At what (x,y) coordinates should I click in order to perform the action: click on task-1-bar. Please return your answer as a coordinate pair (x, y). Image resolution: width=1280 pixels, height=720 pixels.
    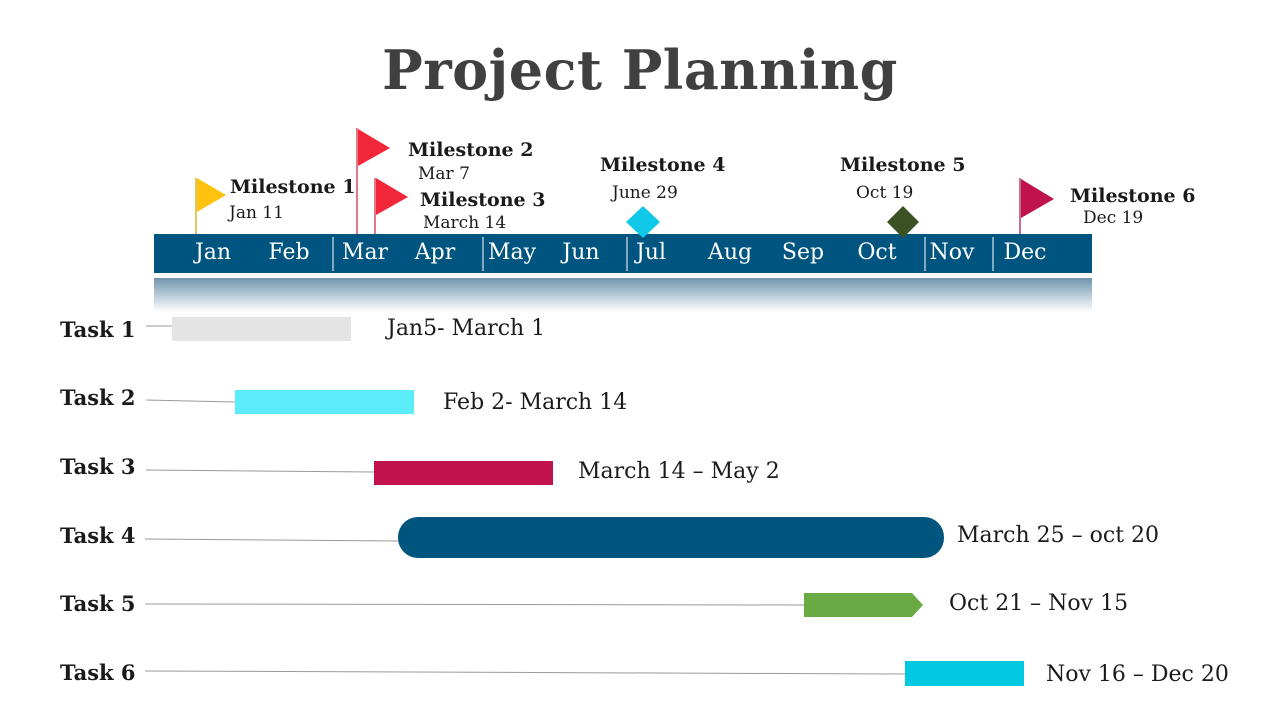
    Looking at the image, I should click on (261, 329).